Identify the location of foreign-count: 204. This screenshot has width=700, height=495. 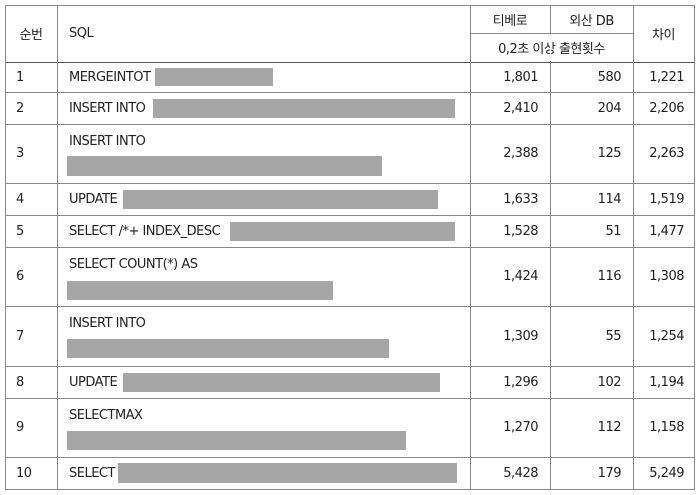
(609, 108).